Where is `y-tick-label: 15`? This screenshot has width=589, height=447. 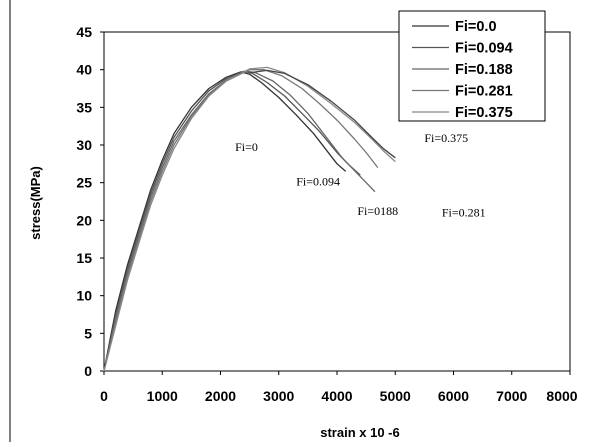
y-tick-label: 15 is located at coordinates (84, 258).